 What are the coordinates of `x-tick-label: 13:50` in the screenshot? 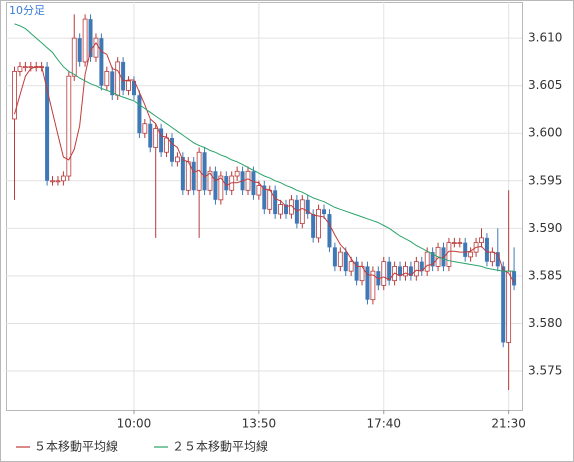 It's located at (259, 424).